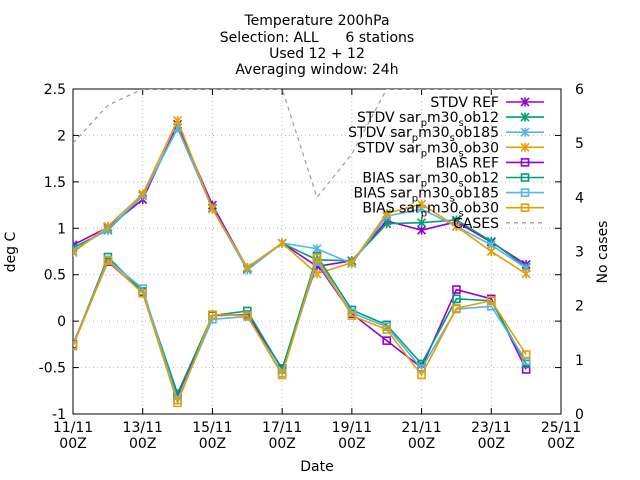 The image size is (640, 480). I want to click on y2-tick-label: 2, so click(579, 307).